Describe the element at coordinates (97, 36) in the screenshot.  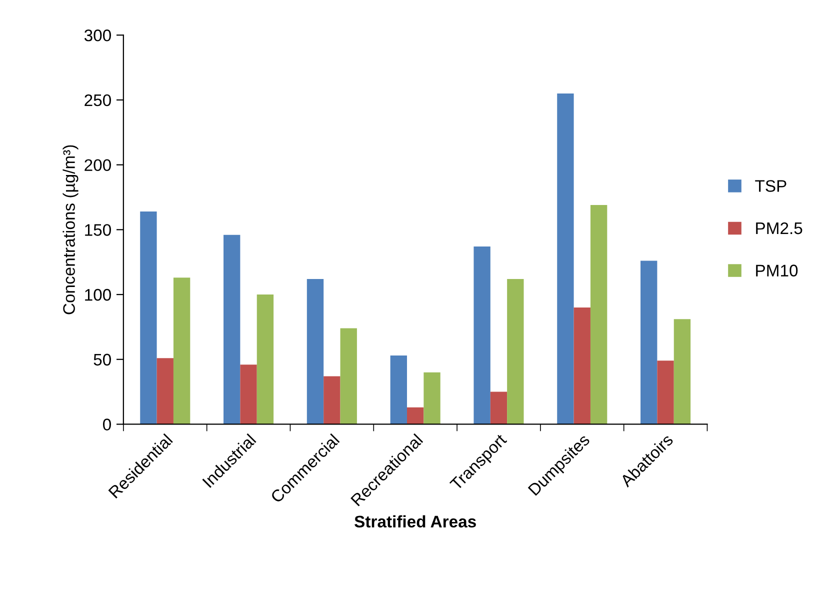
I see `y-tick-label: 300` at that location.